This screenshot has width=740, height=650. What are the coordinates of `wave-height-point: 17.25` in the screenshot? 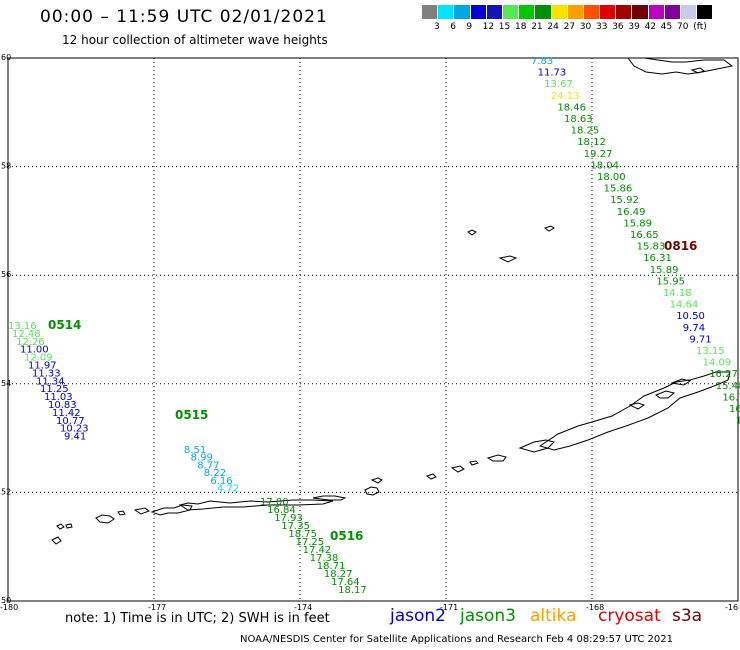 It's located at (310, 542).